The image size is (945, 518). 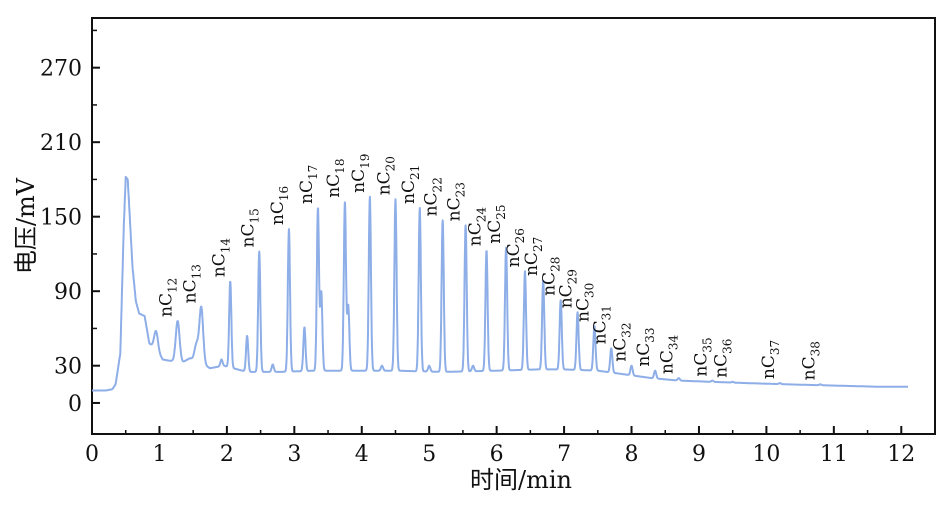 I want to click on peak-label: nC31, so click(x=601, y=324).